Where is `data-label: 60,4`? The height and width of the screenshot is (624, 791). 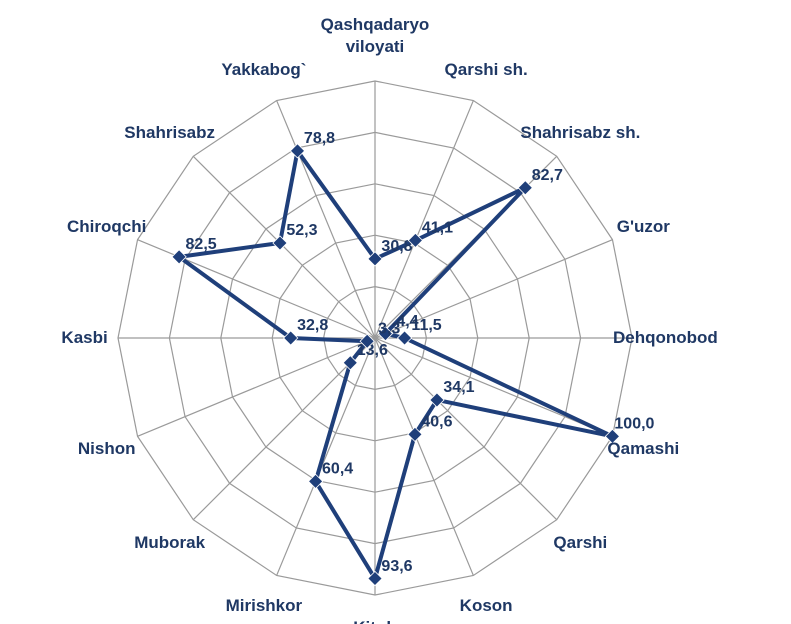
data-label: 60,4 is located at coordinates (337, 469).